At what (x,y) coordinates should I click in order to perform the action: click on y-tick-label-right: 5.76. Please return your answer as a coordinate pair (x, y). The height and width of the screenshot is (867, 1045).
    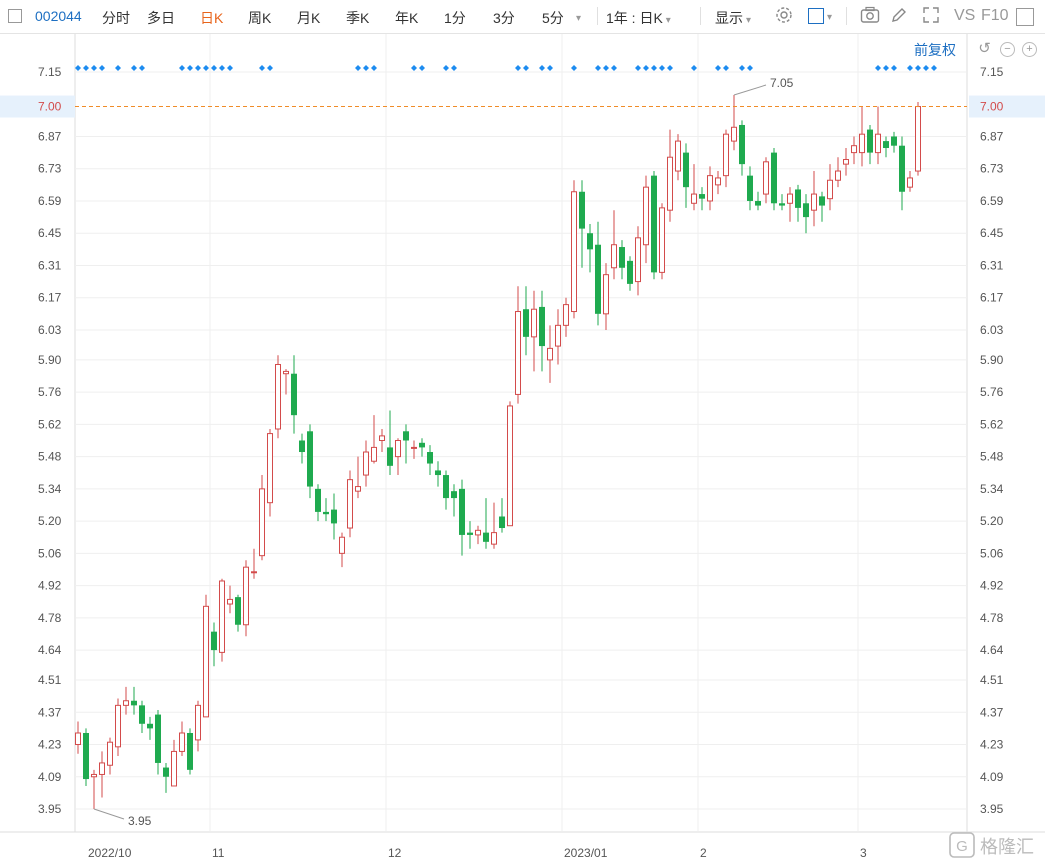
    Looking at the image, I should click on (992, 392).